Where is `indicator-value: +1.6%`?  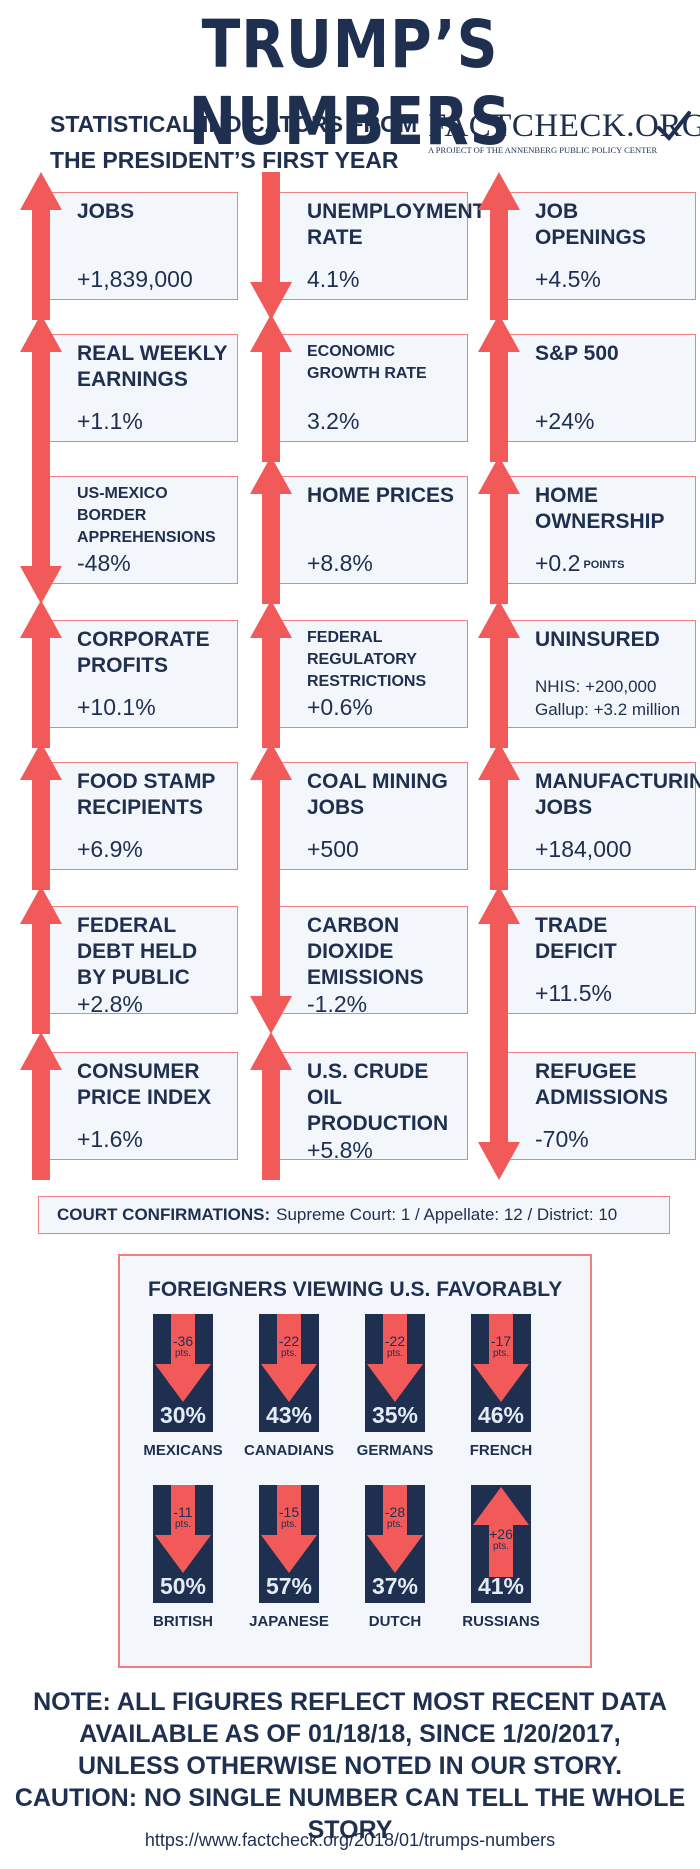 indicator-value: +1.6% is located at coordinates (110, 1139).